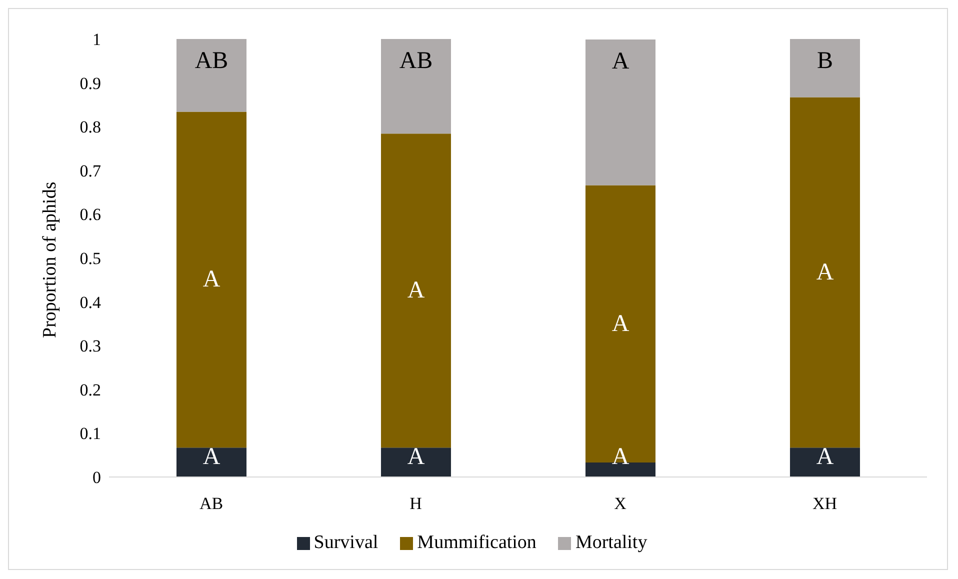 The image size is (958, 579). What do you see at coordinates (824, 61) in the screenshot?
I see `data-label: B` at bounding box center [824, 61].